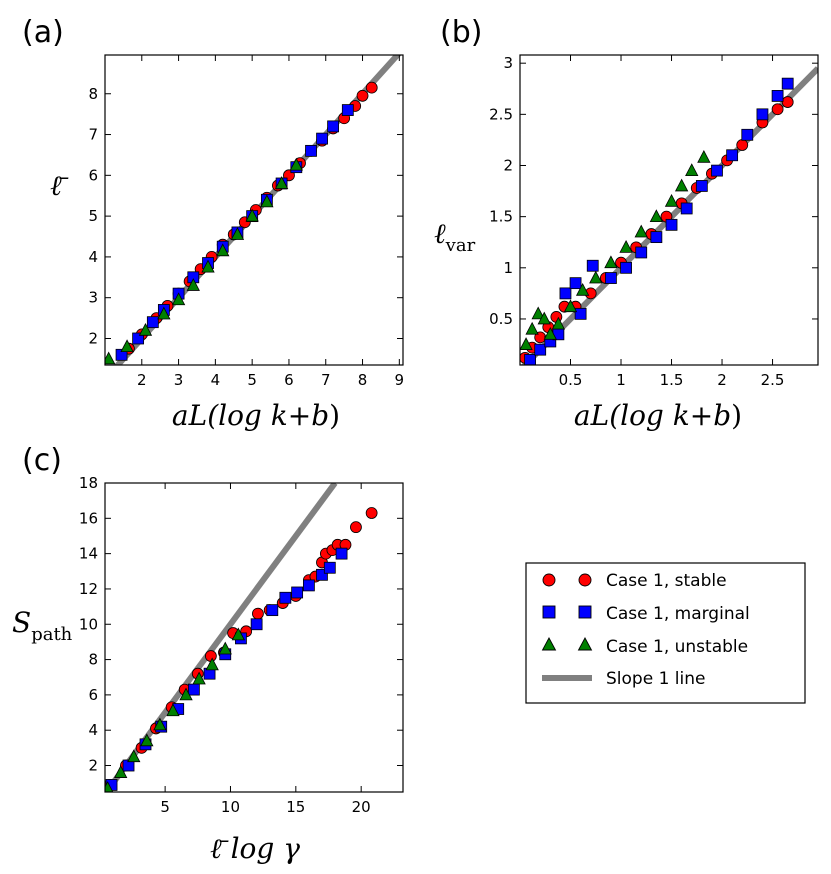 This screenshot has width=831, height=874. I want to click on panel-a-xtick-label: 8, so click(363, 380).